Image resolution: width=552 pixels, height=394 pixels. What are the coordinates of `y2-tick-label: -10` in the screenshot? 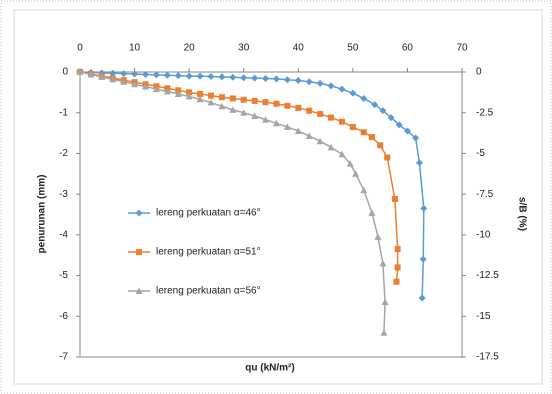 It's located at (483, 234).